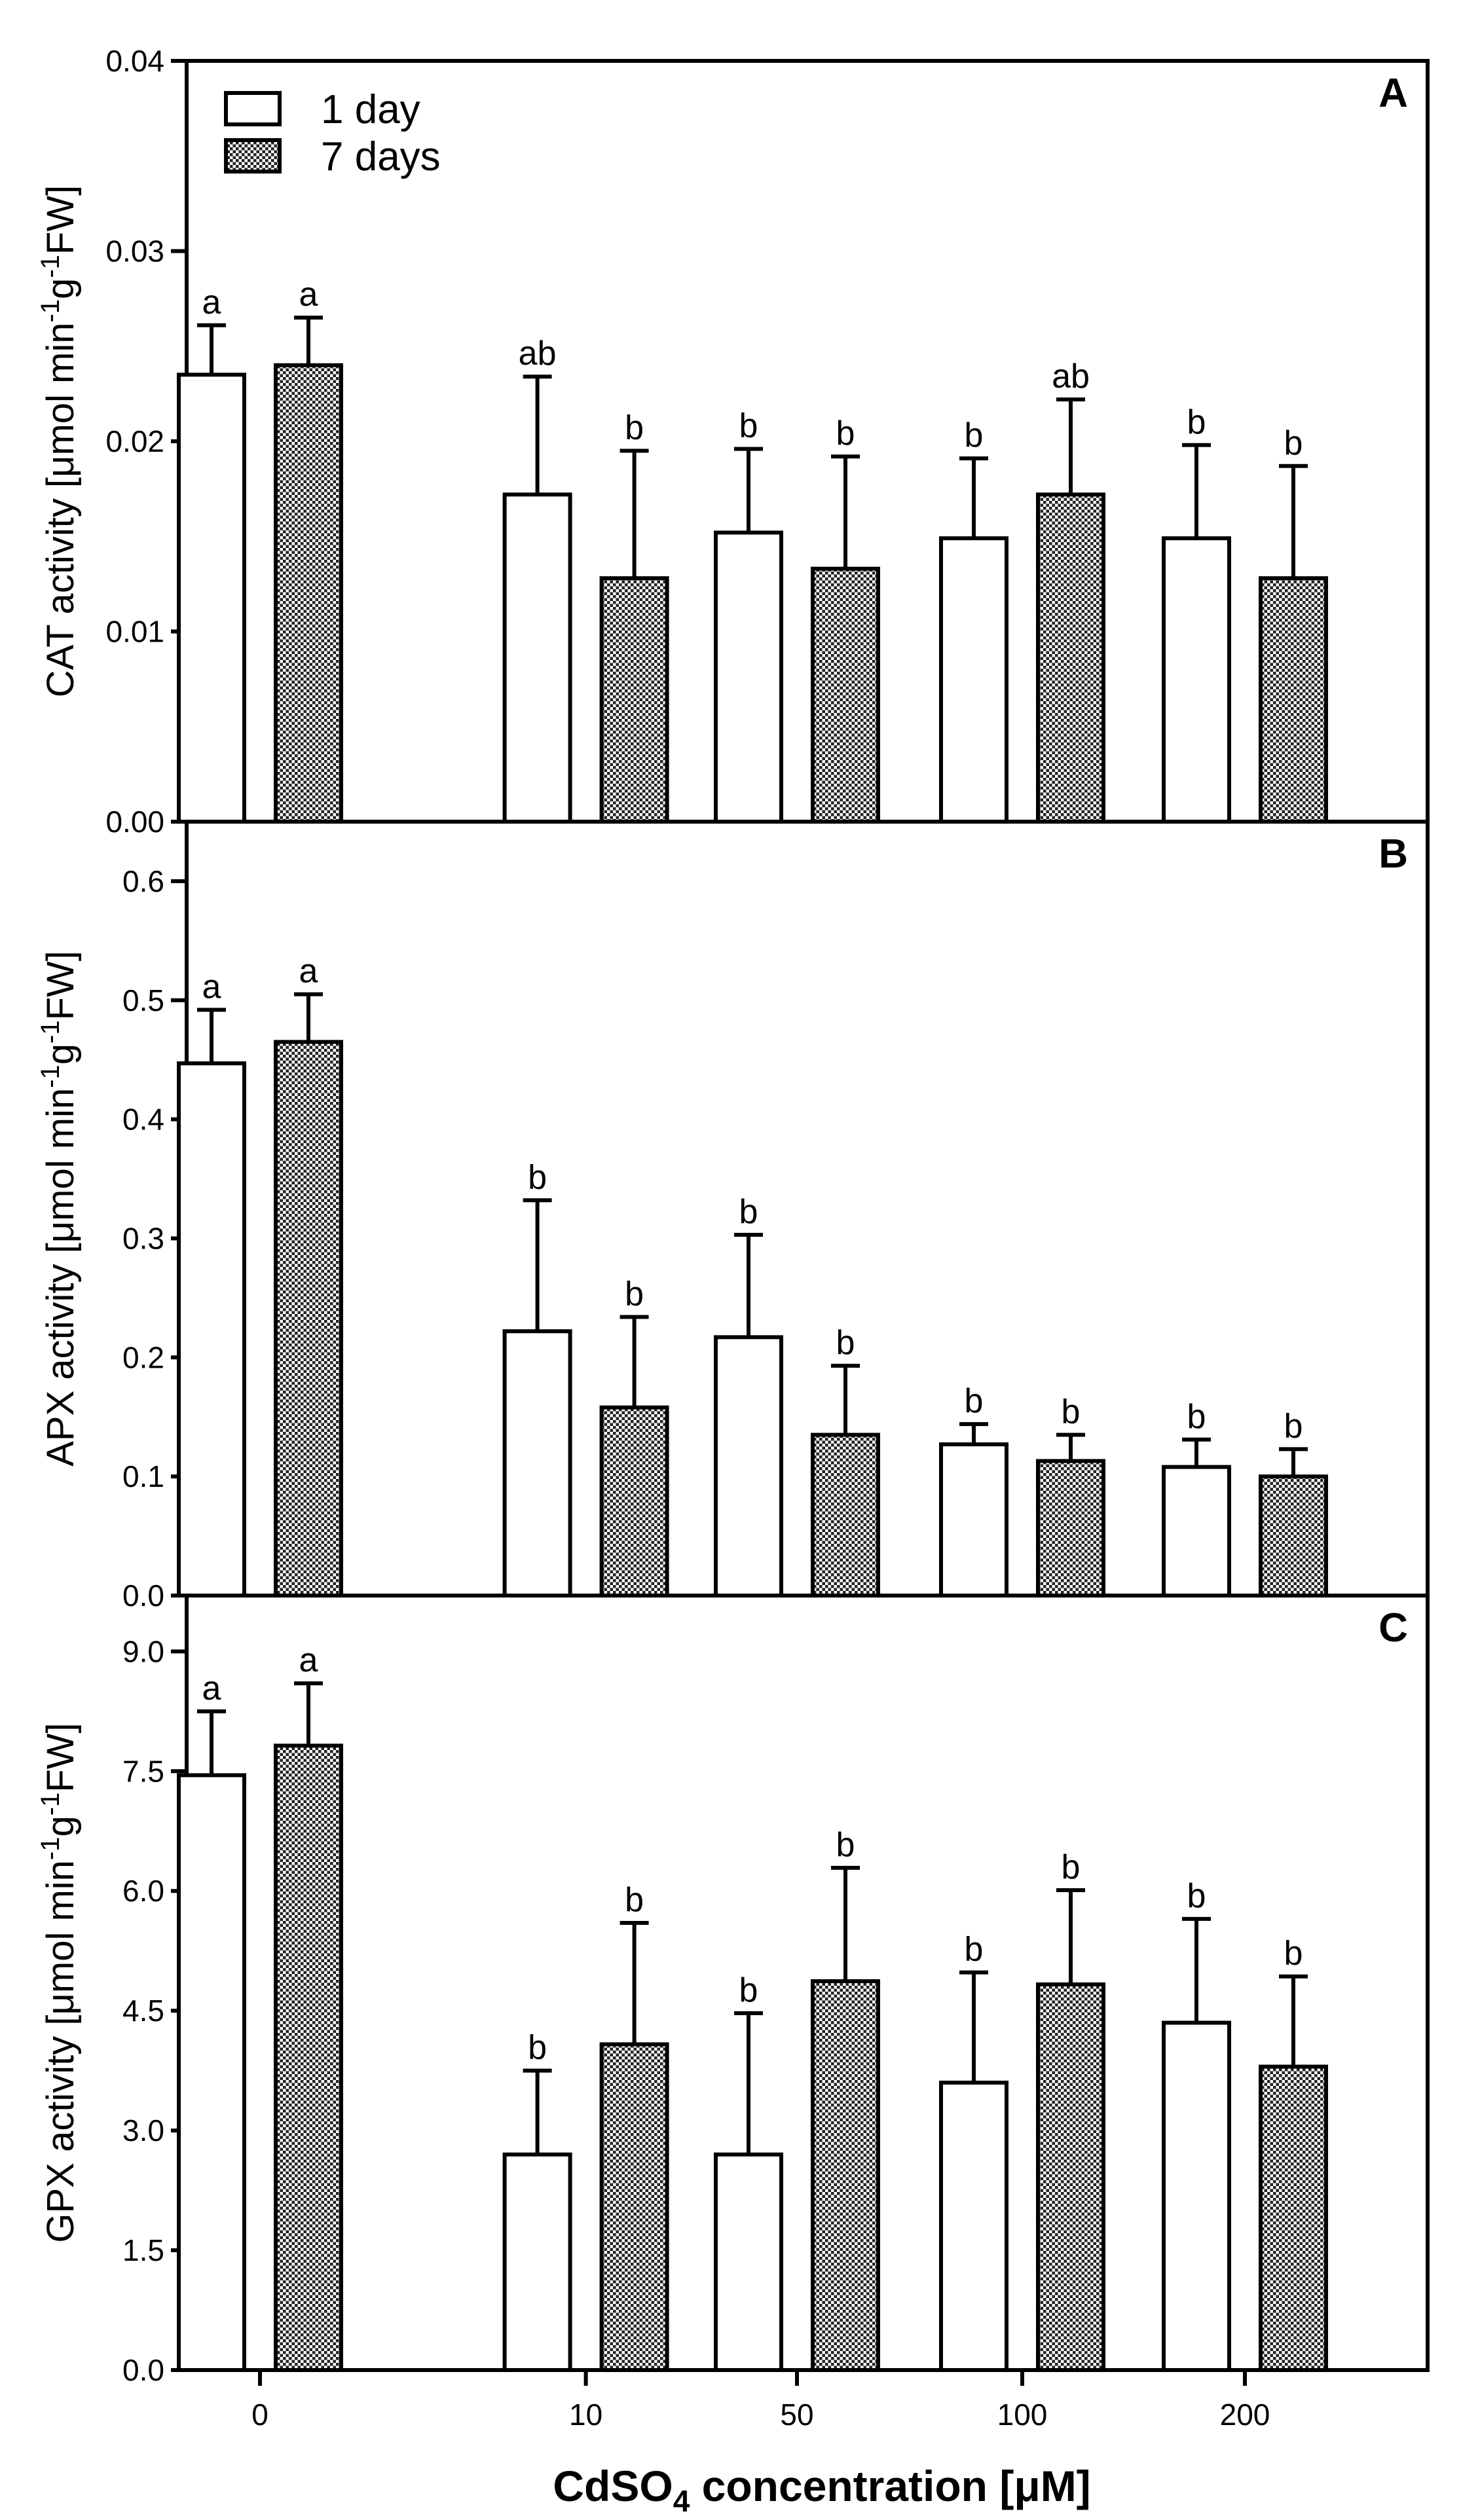  Describe the element at coordinates (134, 632) in the screenshot. I see `y-tick-label: 0.01` at that location.